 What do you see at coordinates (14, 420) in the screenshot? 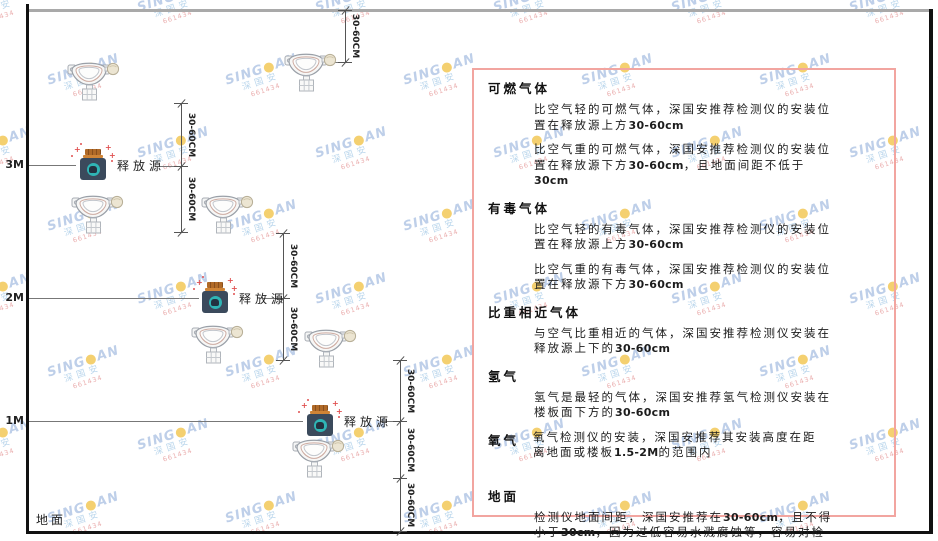
I see `height-label-1m: 1M` at bounding box center [14, 420].